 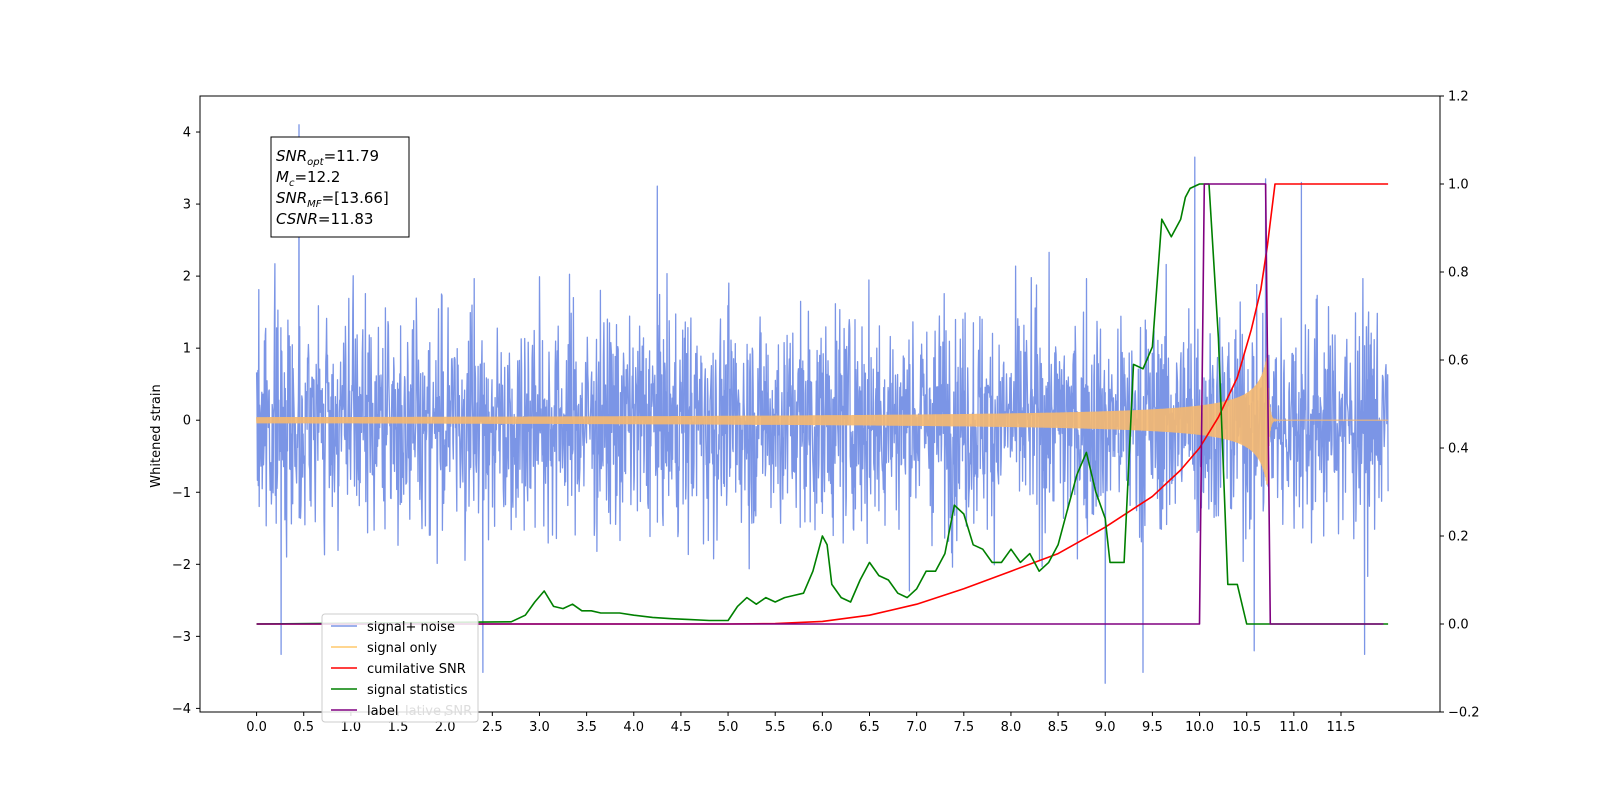 What do you see at coordinates (822, 419) in the screenshot?
I see `series-signal-only` at bounding box center [822, 419].